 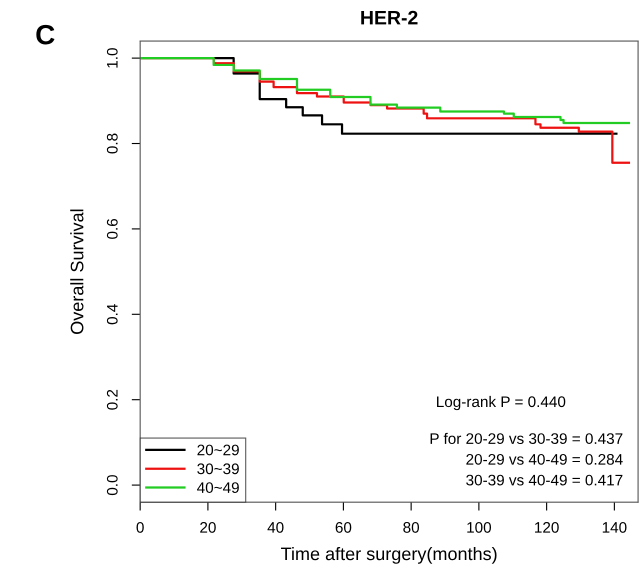 What do you see at coordinates (112, 58) in the screenshot?
I see `y-tick-label: 1.0` at bounding box center [112, 58].